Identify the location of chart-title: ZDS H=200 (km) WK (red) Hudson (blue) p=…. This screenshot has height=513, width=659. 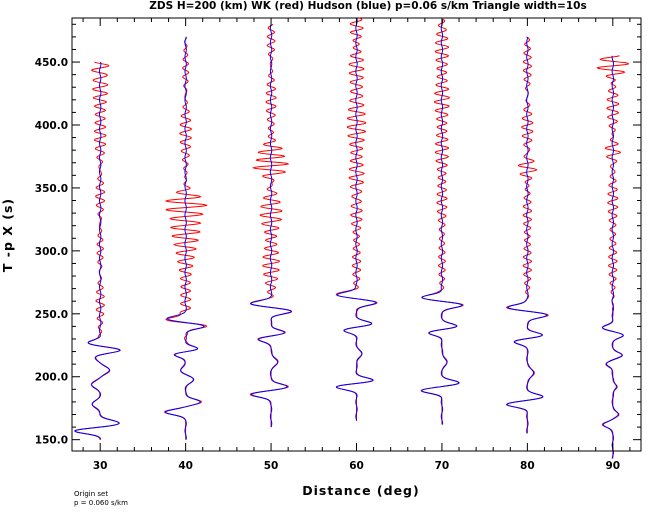
(367, 6).